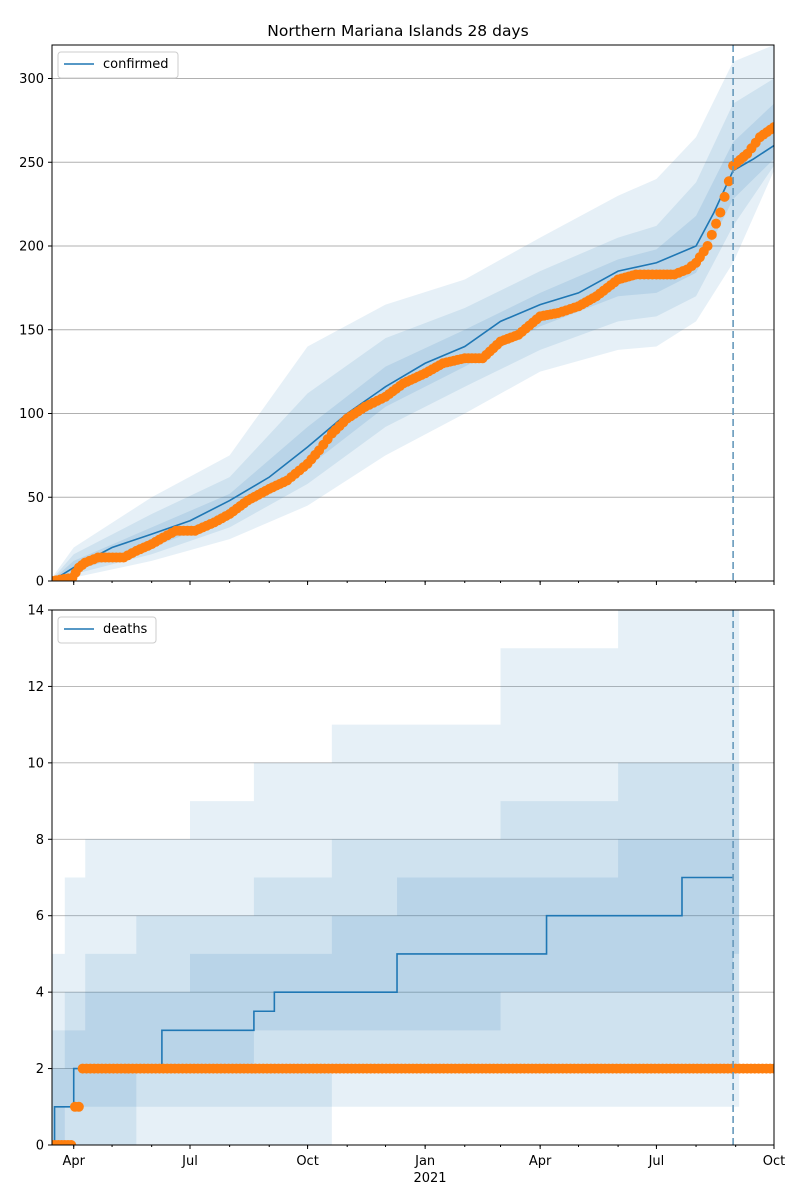  Describe the element at coordinates (40, 993) in the screenshot. I see `y-tick-label: 4` at that location.